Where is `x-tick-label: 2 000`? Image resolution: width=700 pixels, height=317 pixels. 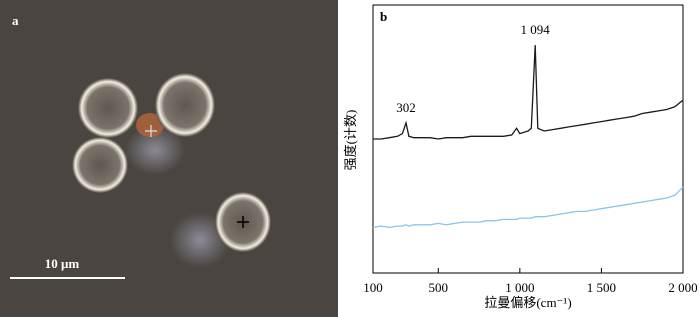 x-tick-label: 2 000 is located at coordinates (682, 287).